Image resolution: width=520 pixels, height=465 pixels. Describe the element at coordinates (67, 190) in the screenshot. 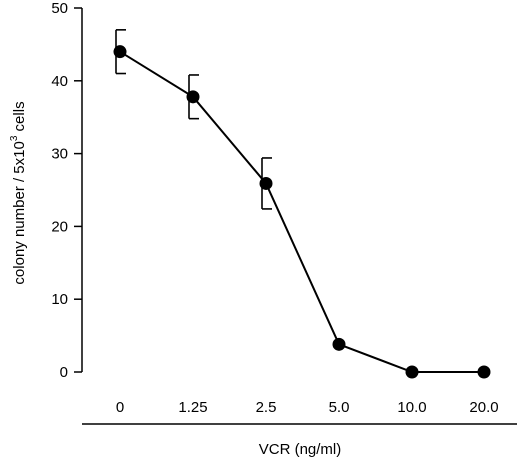

I see `y-axis: 0 10 20 30 40 50` at that location.